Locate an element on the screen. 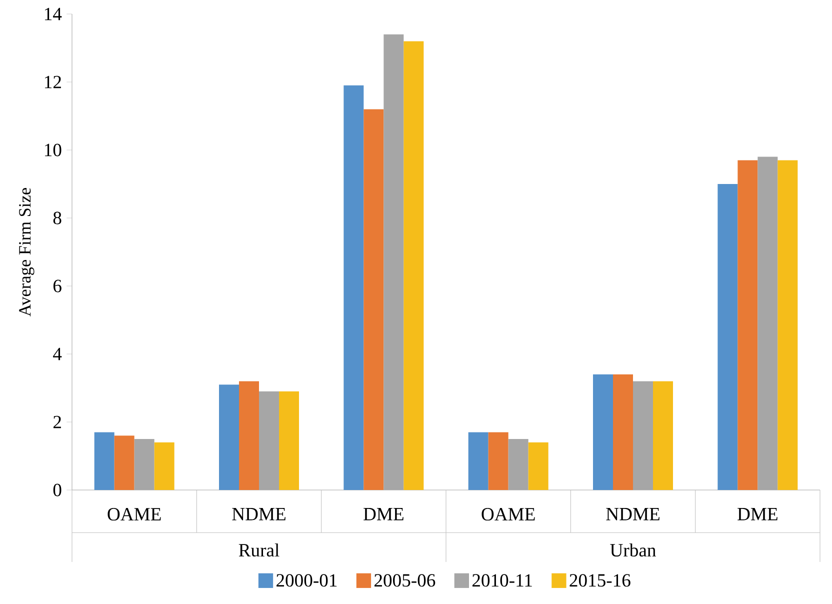 This screenshot has width=832, height=604. y-tick-label: 10 is located at coordinates (53, 150).